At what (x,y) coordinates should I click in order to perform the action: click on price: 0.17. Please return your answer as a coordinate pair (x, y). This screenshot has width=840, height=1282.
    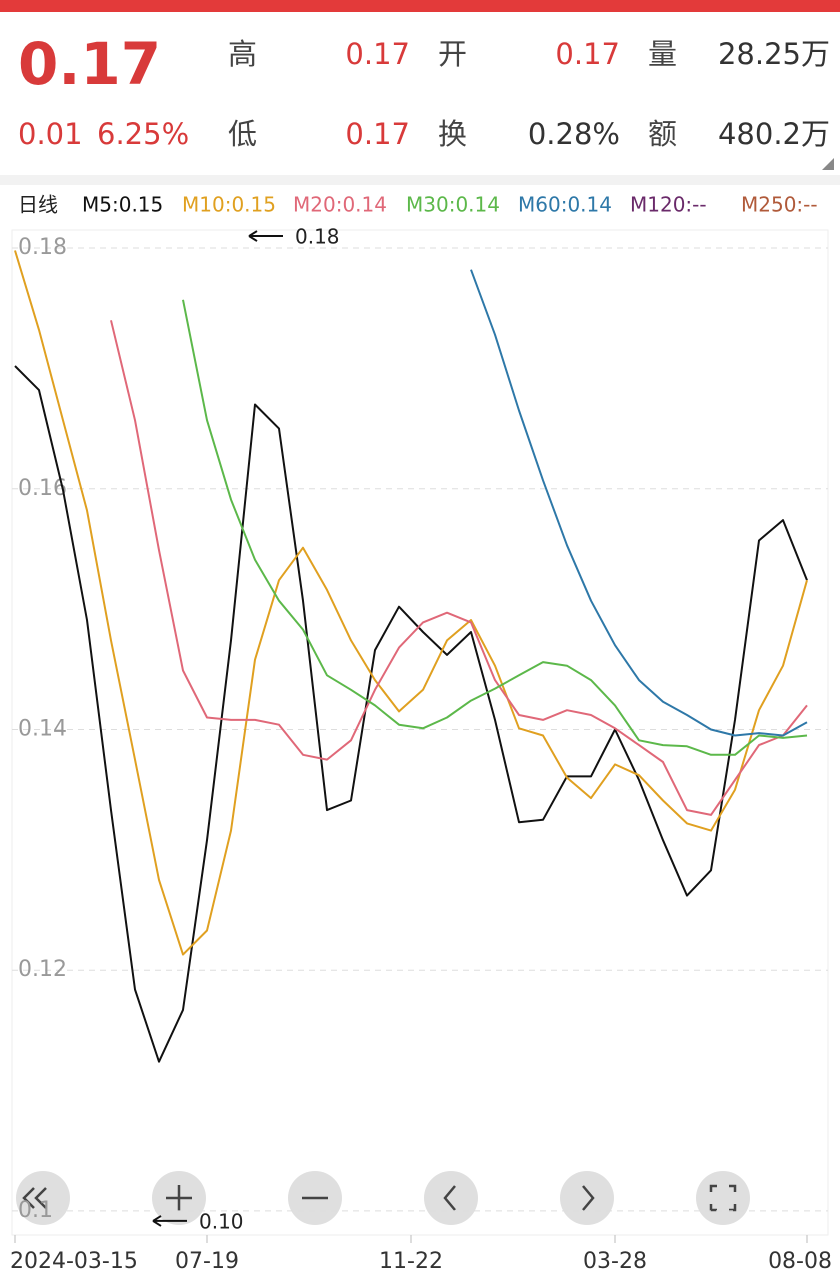
    Looking at the image, I should click on (89, 64).